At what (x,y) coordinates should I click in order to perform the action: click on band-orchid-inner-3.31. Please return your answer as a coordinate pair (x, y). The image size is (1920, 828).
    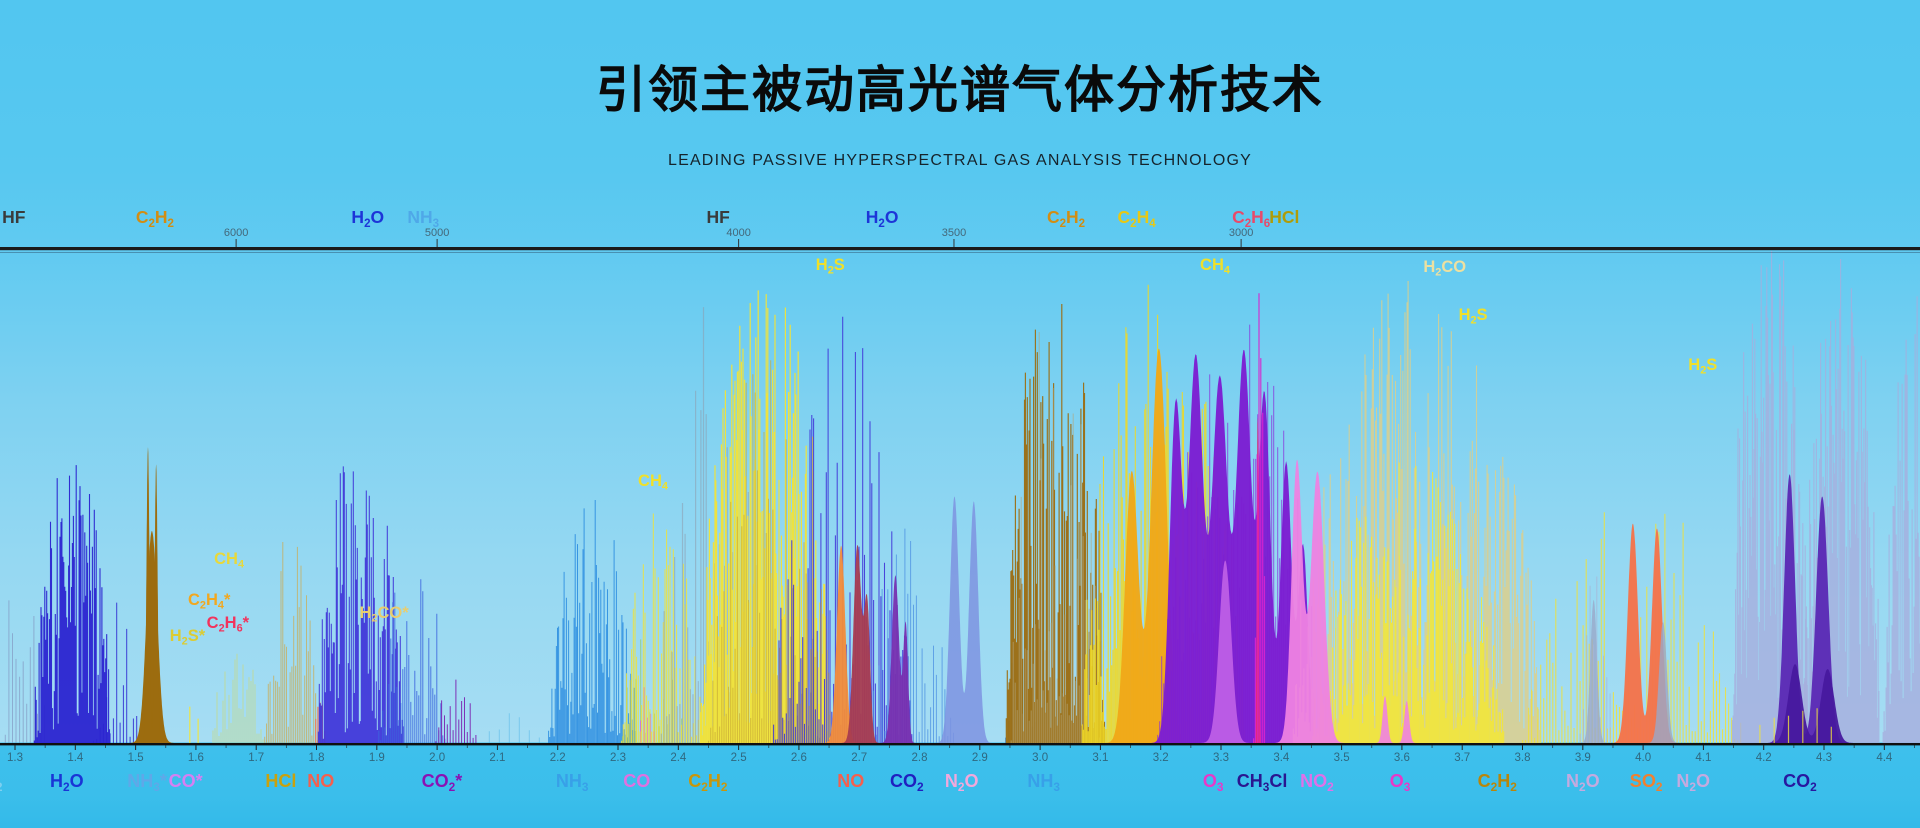
    Looking at the image, I should click on (1225, 651).